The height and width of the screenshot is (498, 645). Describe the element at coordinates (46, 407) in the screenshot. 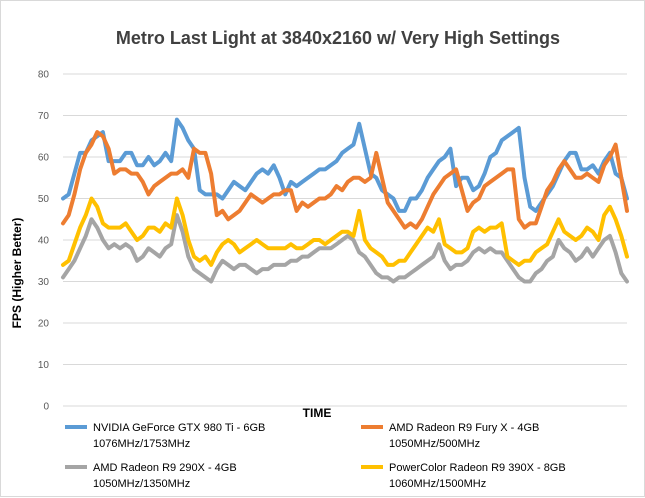

I see `y-tick-label: 0` at that location.